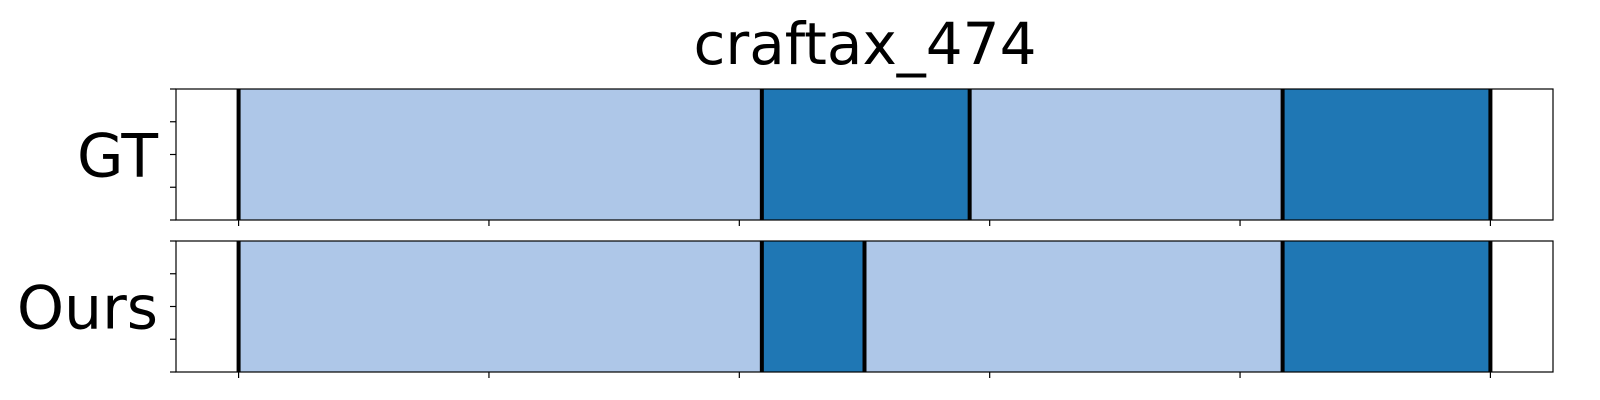  Describe the element at coordinates (117, 157) in the screenshot. I see `row-label-gt: GT` at that location.